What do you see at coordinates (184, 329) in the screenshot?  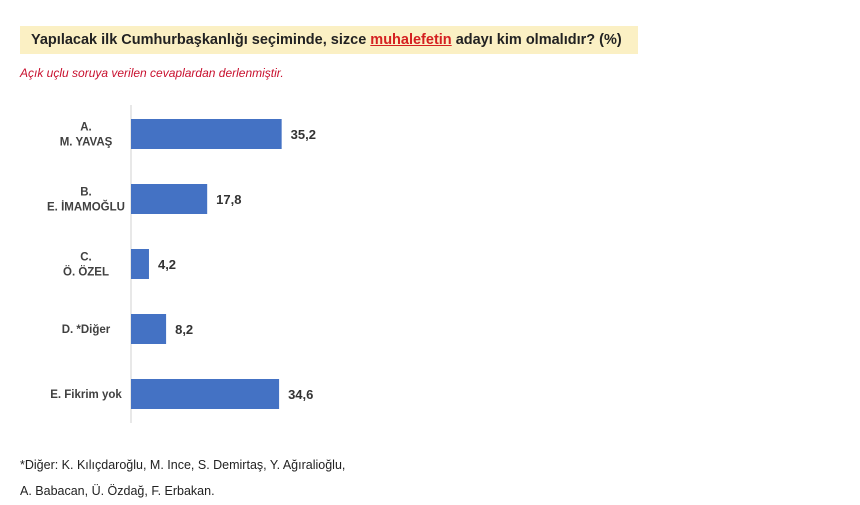 I see `value-label-3: 8,2` at bounding box center [184, 329].